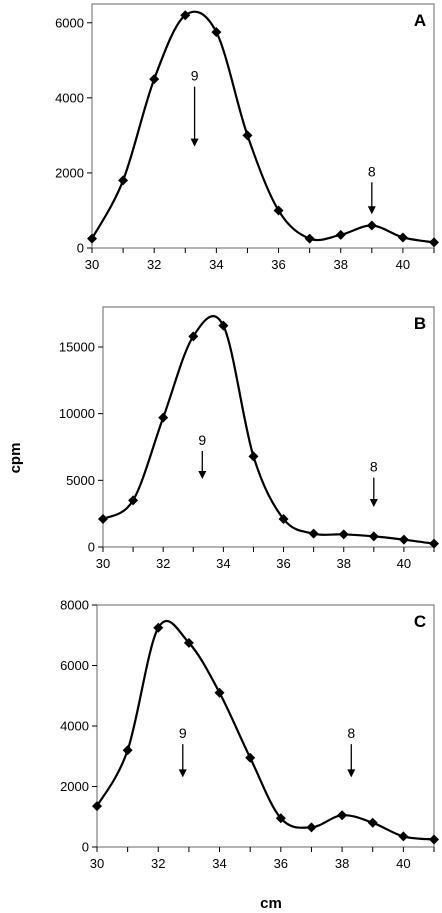 The image size is (442, 913). I want to click on x-axis-title: cm, so click(271, 903).